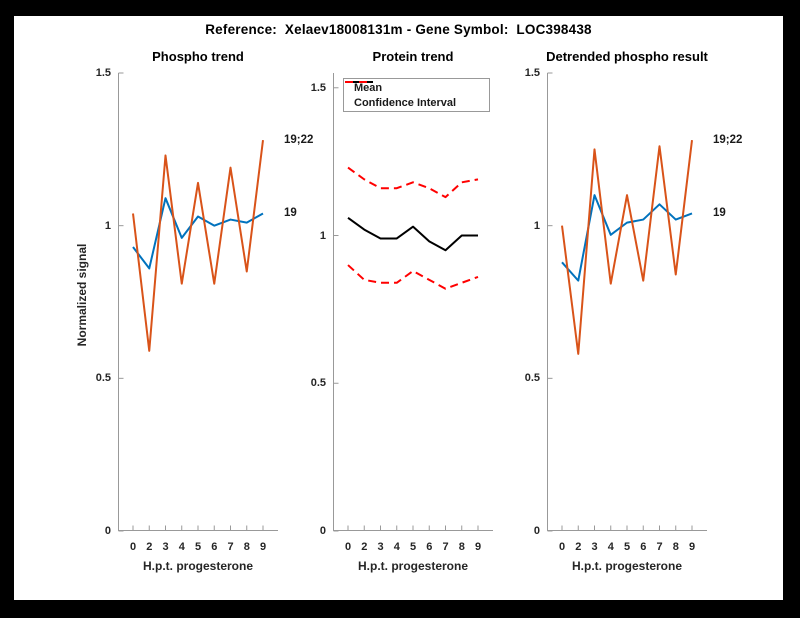  Describe the element at coordinates (82, 295) in the screenshot. I see `y-axis-label: Normalized signal` at that location.